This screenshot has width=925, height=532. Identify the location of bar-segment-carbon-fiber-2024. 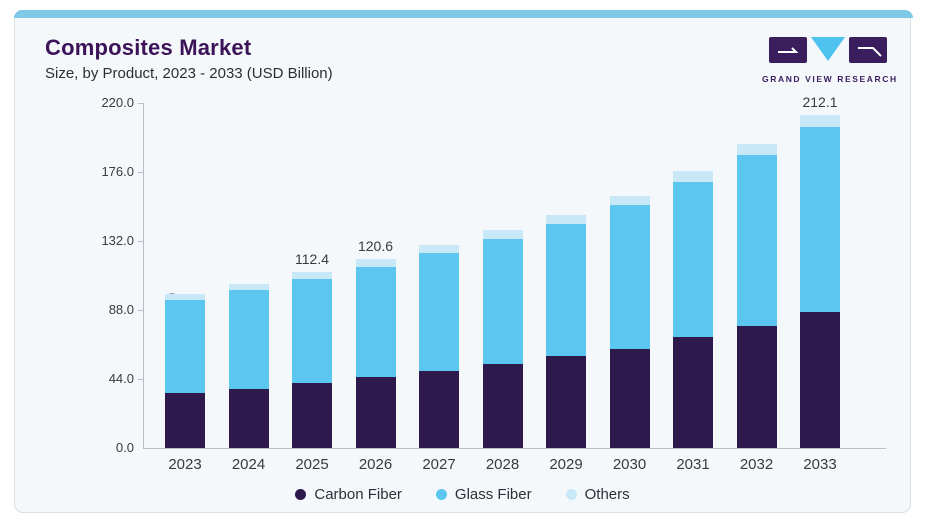
(248, 418).